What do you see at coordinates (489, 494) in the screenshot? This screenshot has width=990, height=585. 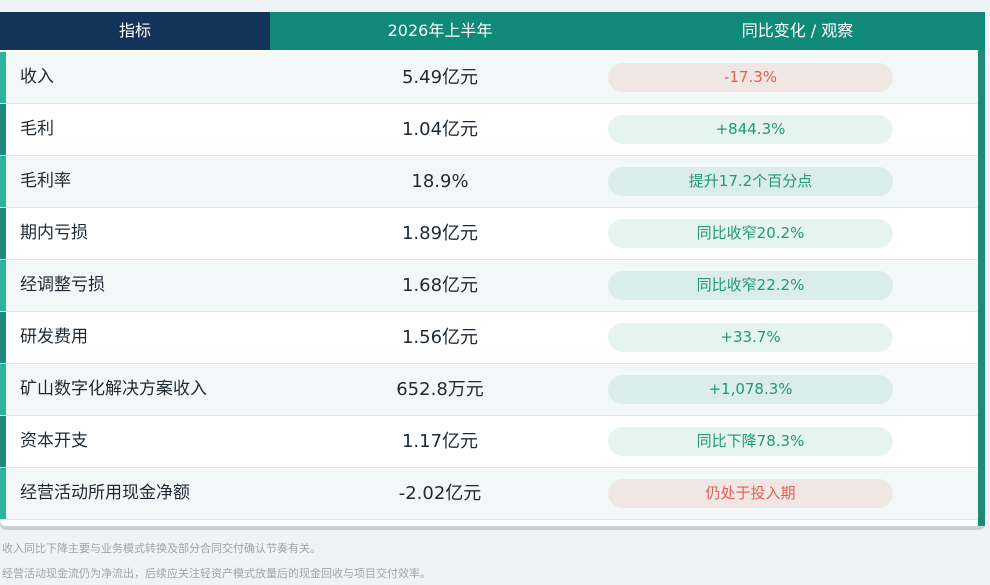 I see `table-row: 经营活动所用现金净额 -2.02亿元 仍处于投入期` at bounding box center [489, 494].